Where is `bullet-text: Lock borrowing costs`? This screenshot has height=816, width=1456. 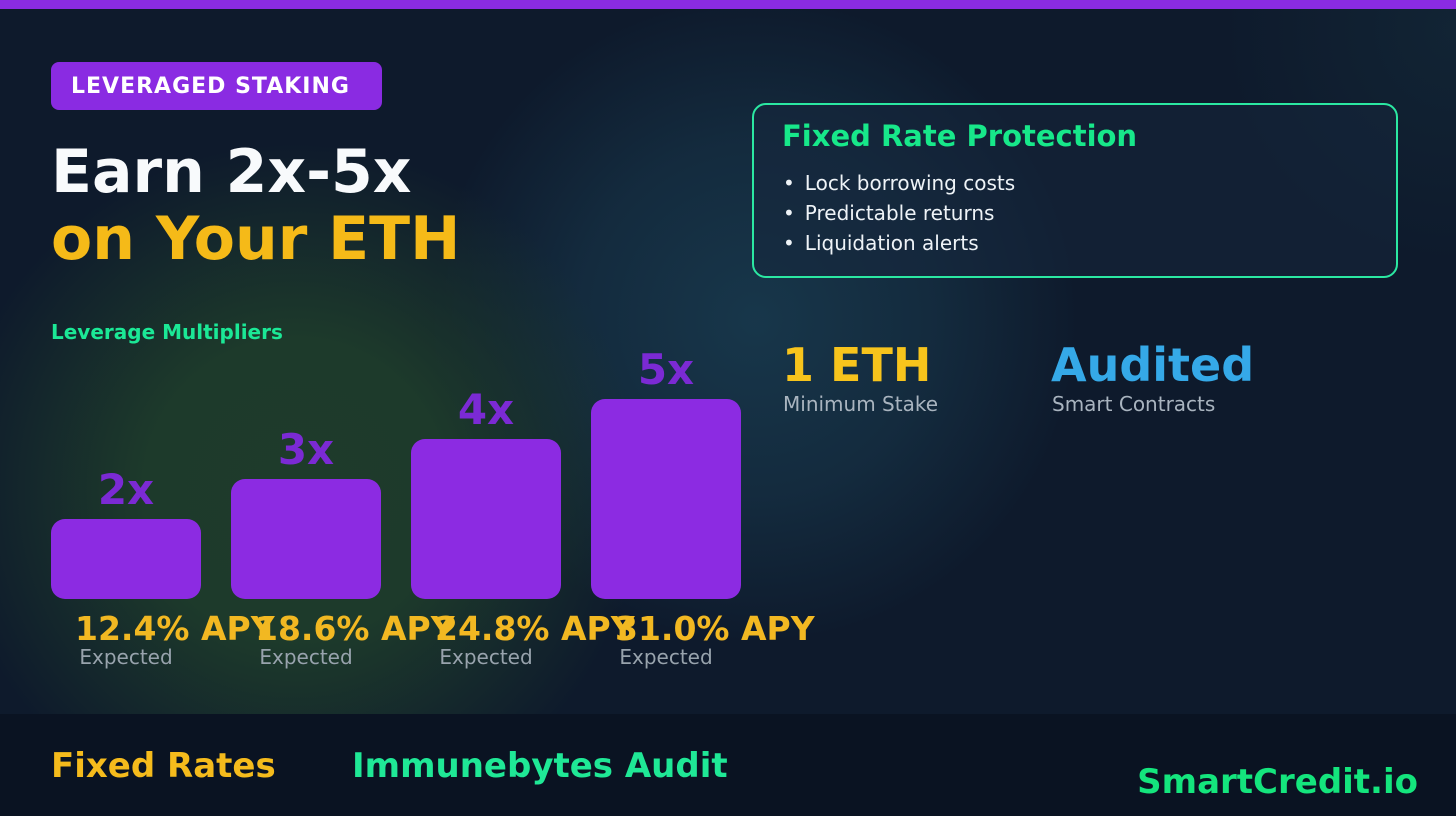 bullet-text: Lock borrowing costs is located at coordinates (910, 183).